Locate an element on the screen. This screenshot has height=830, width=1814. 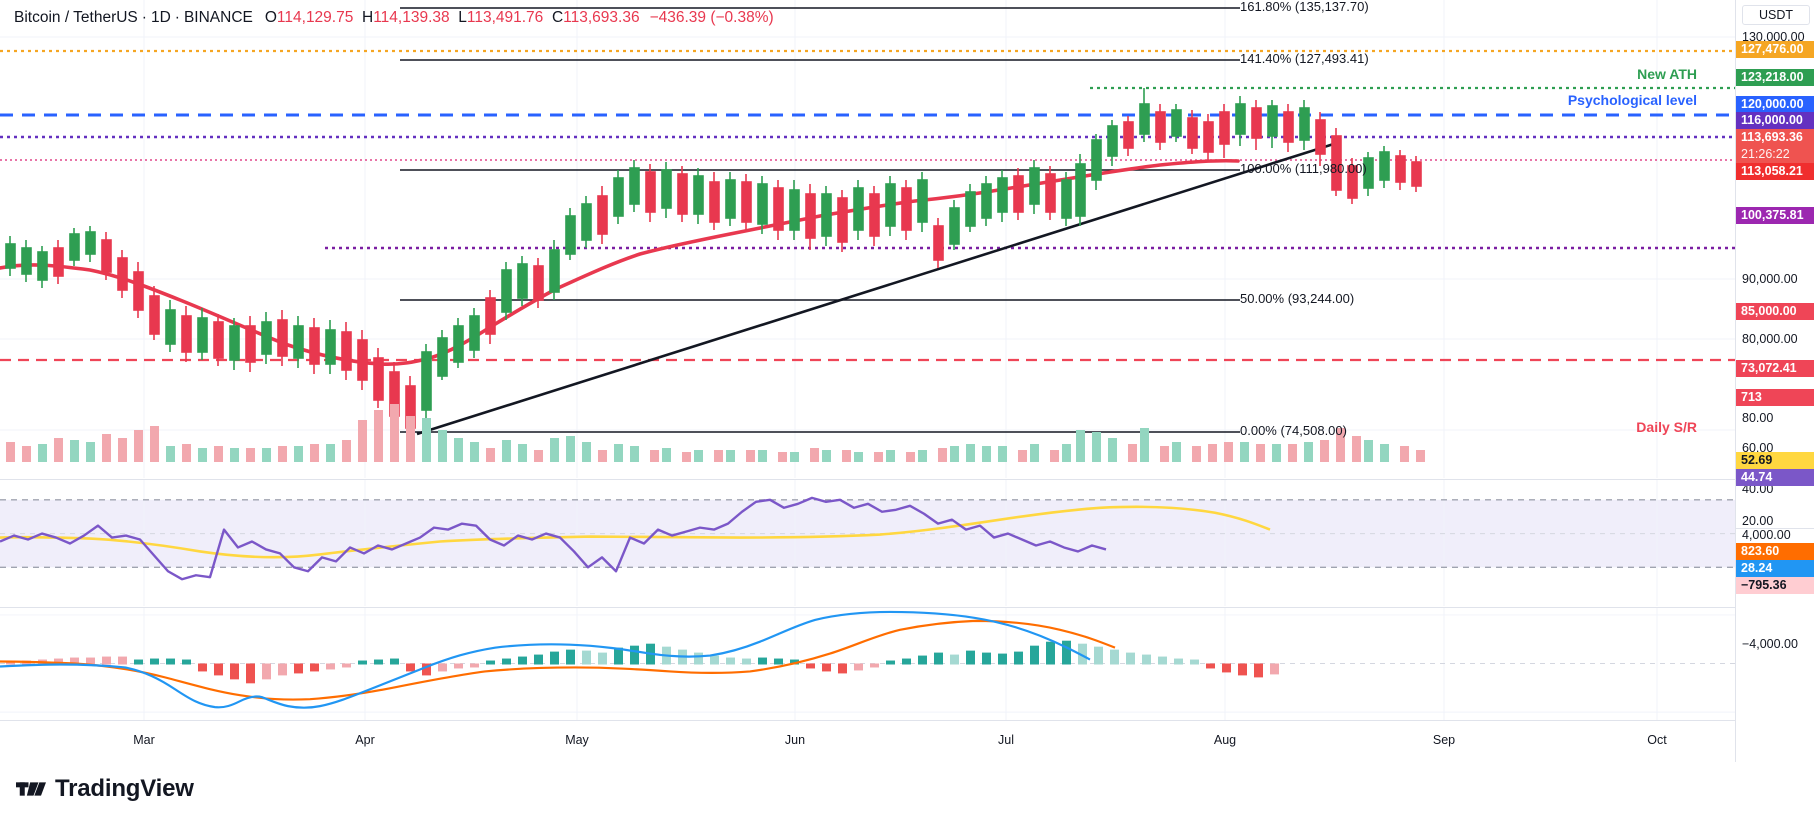
rsi-plot is located at coordinates (867, 543).